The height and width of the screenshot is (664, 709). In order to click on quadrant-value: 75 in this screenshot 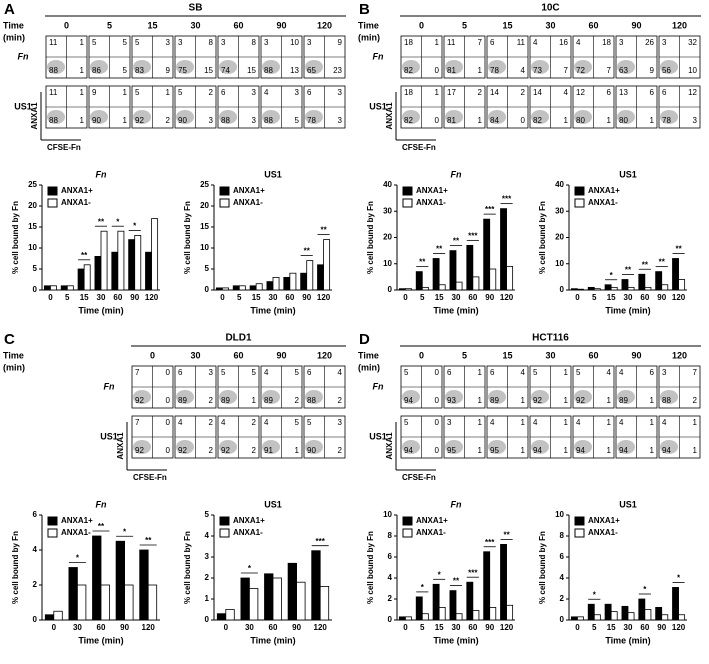, I will do `click(182, 70)`.